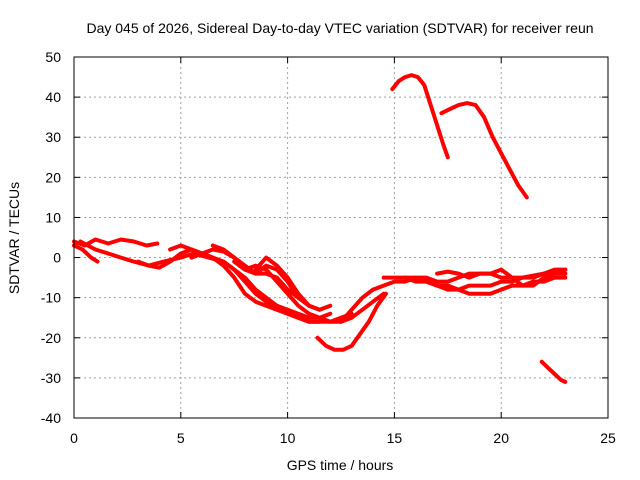 The height and width of the screenshot is (480, 640). What do you see at coordinates (53, 57) in the screenshot?
I see `y-tick-label: 50` at bounding box center [53, 57].